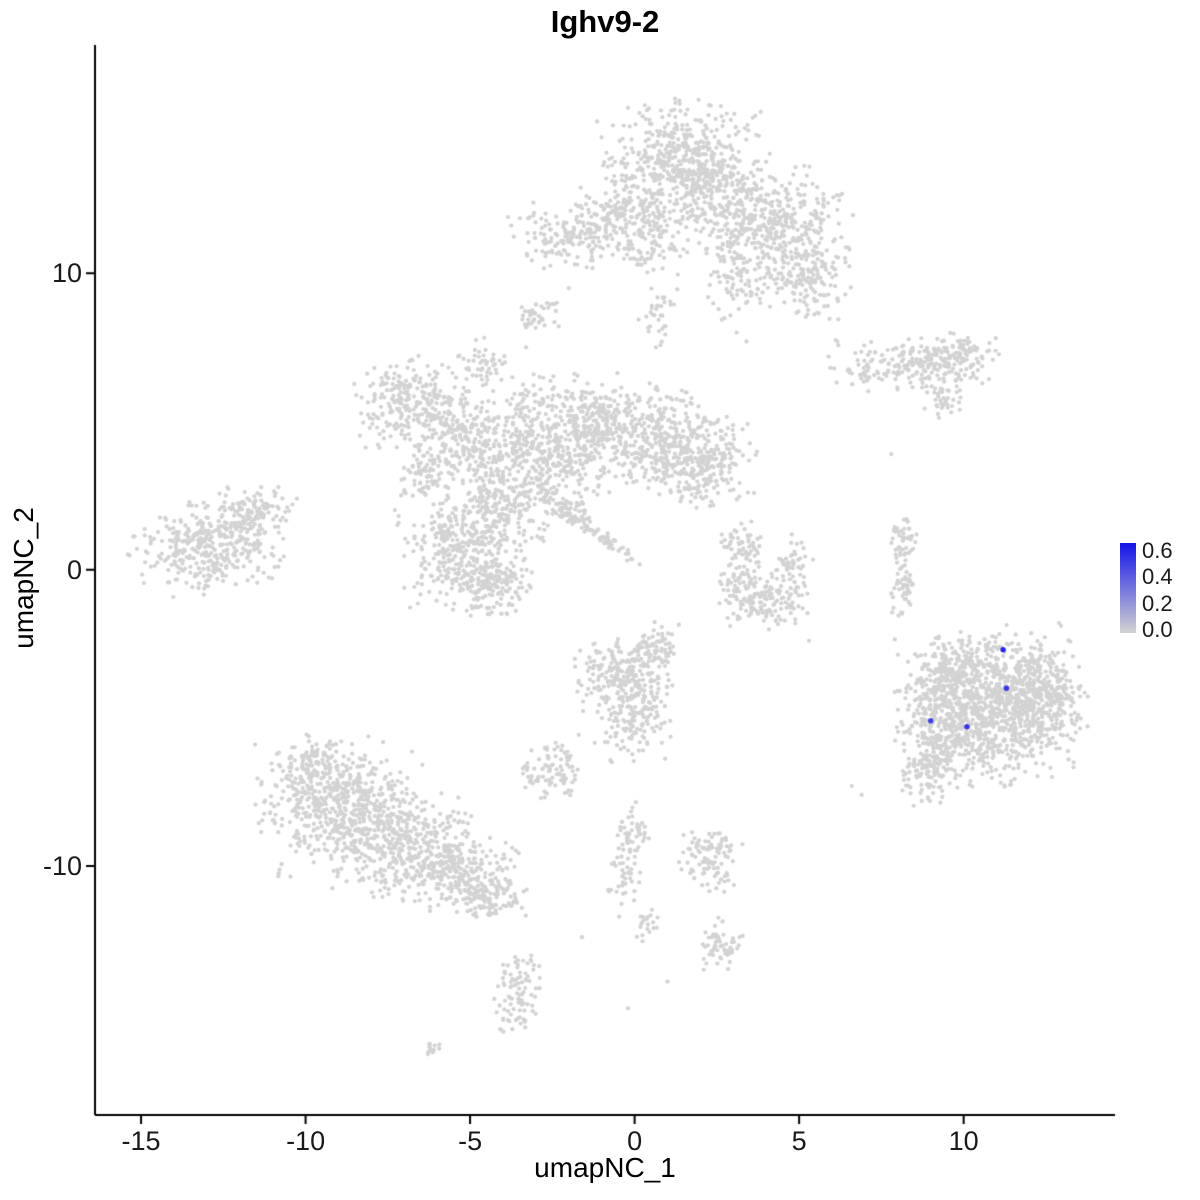 The width and height of the screenshot is (1200, 1200). What do you see at coordinates (1157, 603) in the screenshot?
I see `legend-tick-label: 0.2` at bounding box center [1157, 603].